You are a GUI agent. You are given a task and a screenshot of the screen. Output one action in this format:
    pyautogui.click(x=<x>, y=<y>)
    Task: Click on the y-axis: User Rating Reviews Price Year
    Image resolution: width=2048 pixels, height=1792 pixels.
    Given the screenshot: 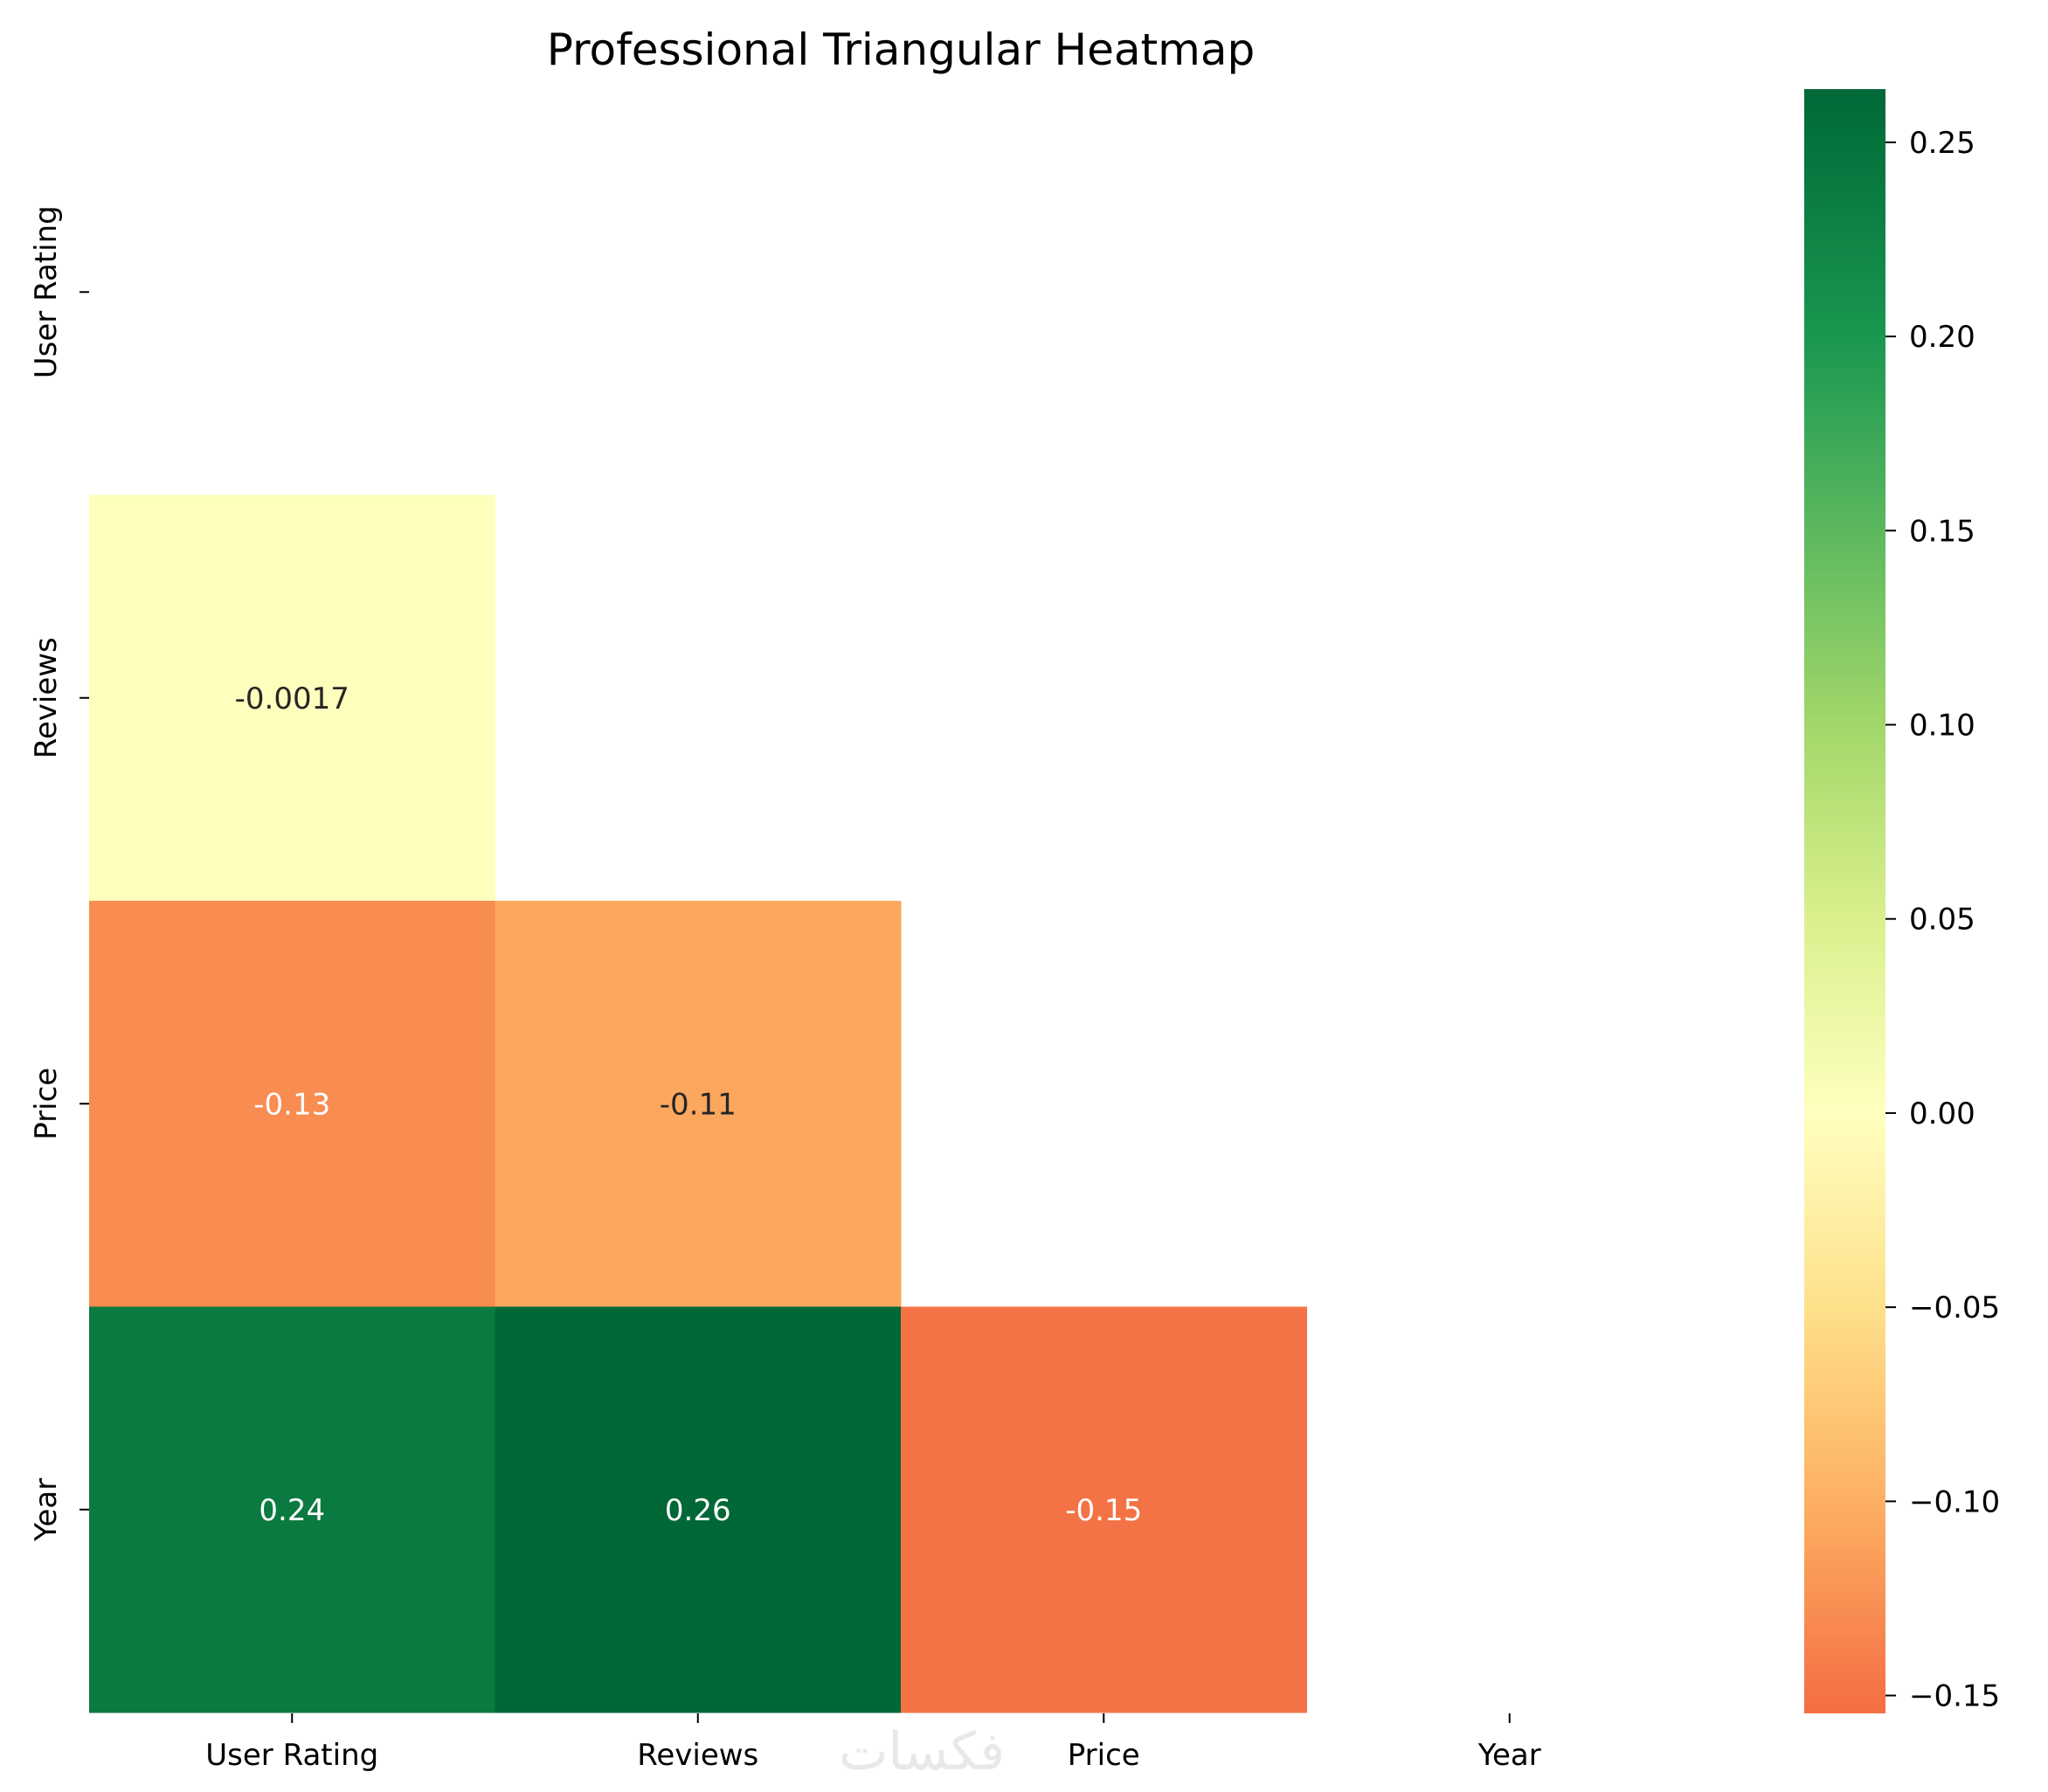 What is the action you would take?
    pyautogui.click(x=59, y=873)
    